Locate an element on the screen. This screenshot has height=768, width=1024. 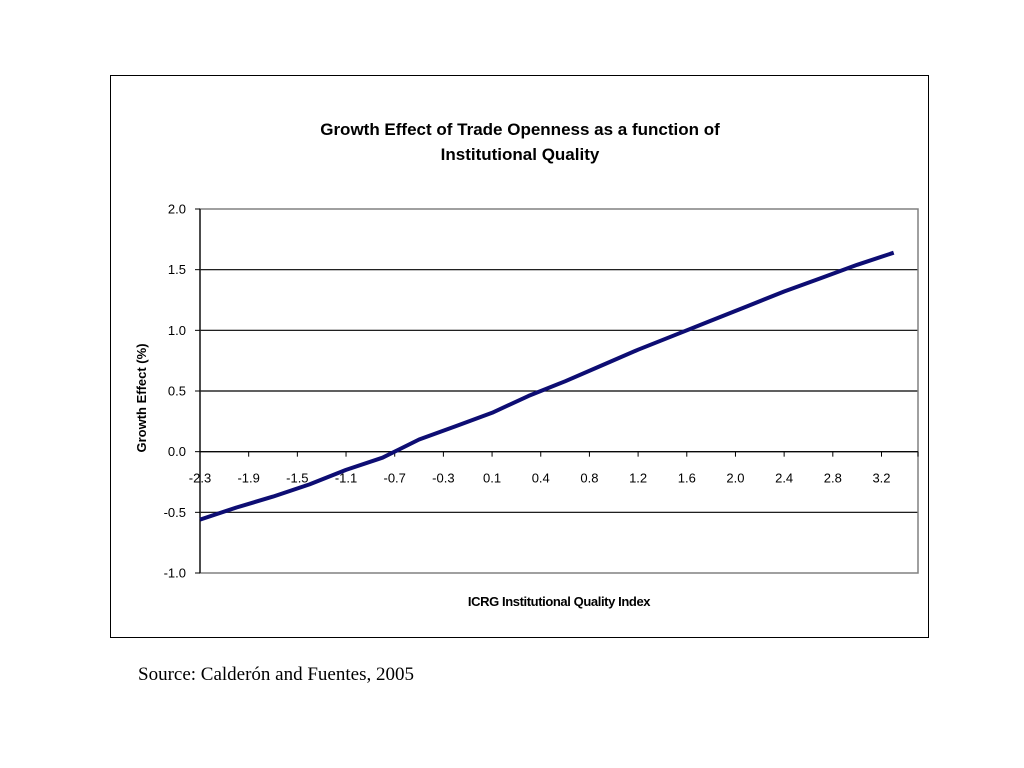
source-caption: Source: Calderón and Fuentes, 2005 is located at coordinates (276, 674).